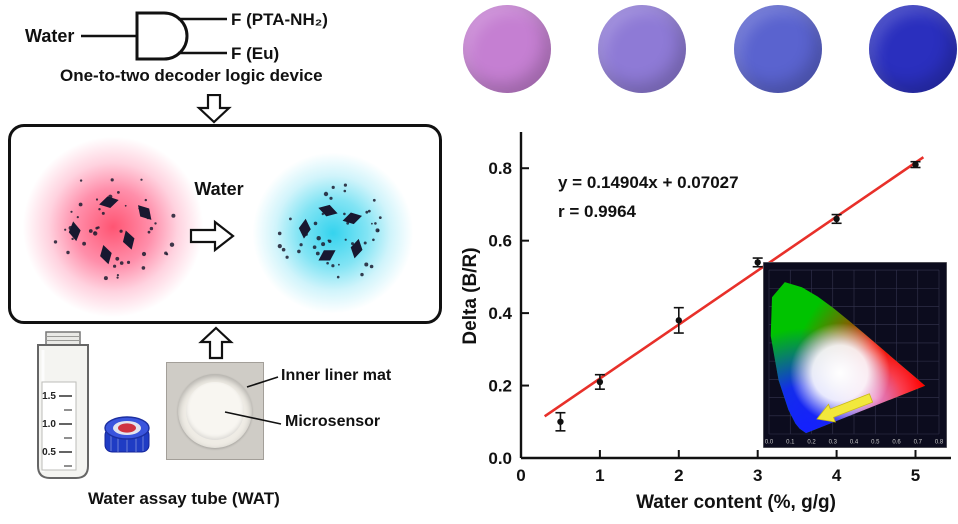  I want to click on pointer-lines, so click(253, 400).